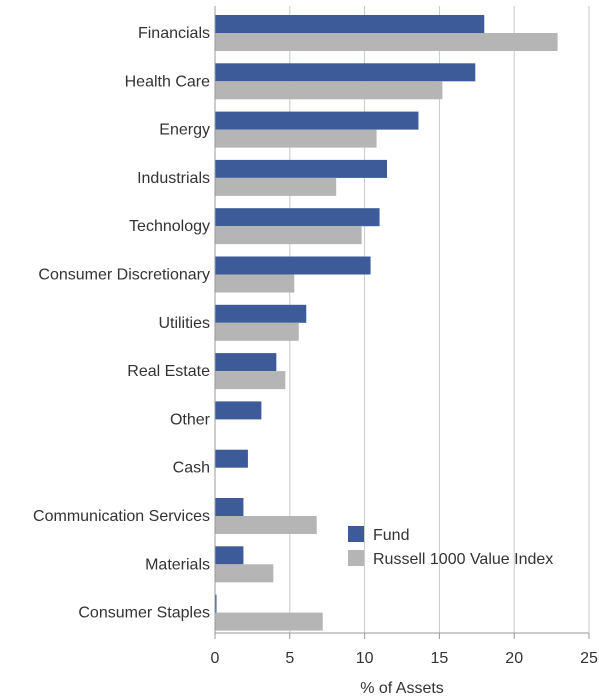 This screenshot has height=696, width=599. I want to click on bar-fund-industrials, so click(301, 168).